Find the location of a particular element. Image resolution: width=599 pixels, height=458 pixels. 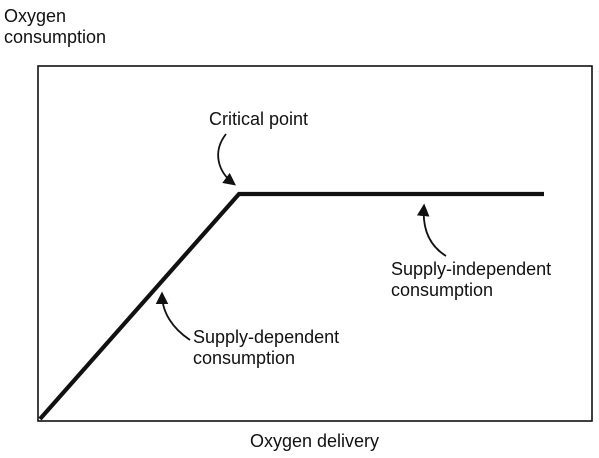

supply-independent-label-line-2: consumption is located at coordinates (442, 290).